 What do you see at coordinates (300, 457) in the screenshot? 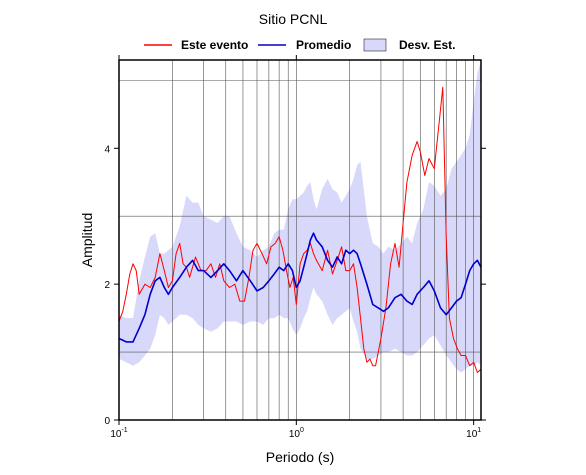
I see `x-axis-label: Periodo (s)` at bounding box center [300, 457].